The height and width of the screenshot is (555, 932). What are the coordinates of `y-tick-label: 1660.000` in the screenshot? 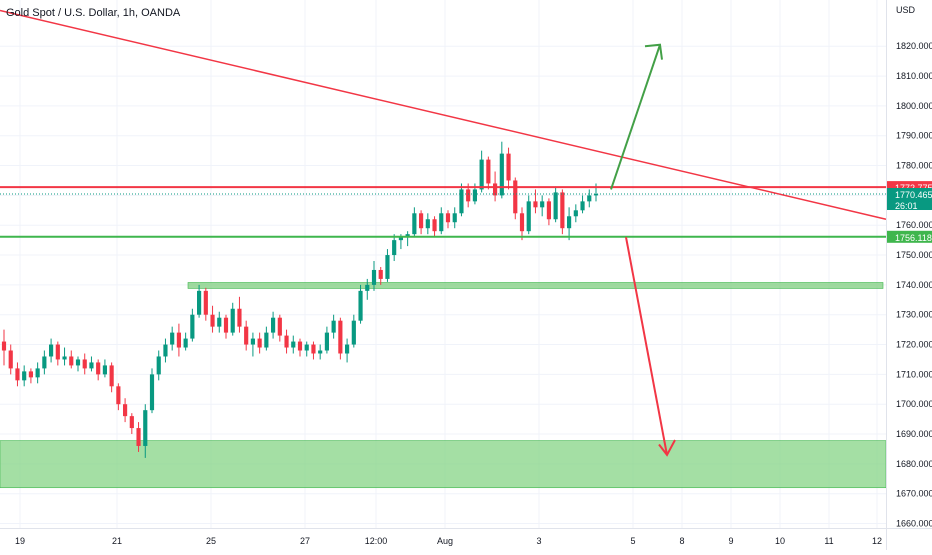 It's located at (914, 524).